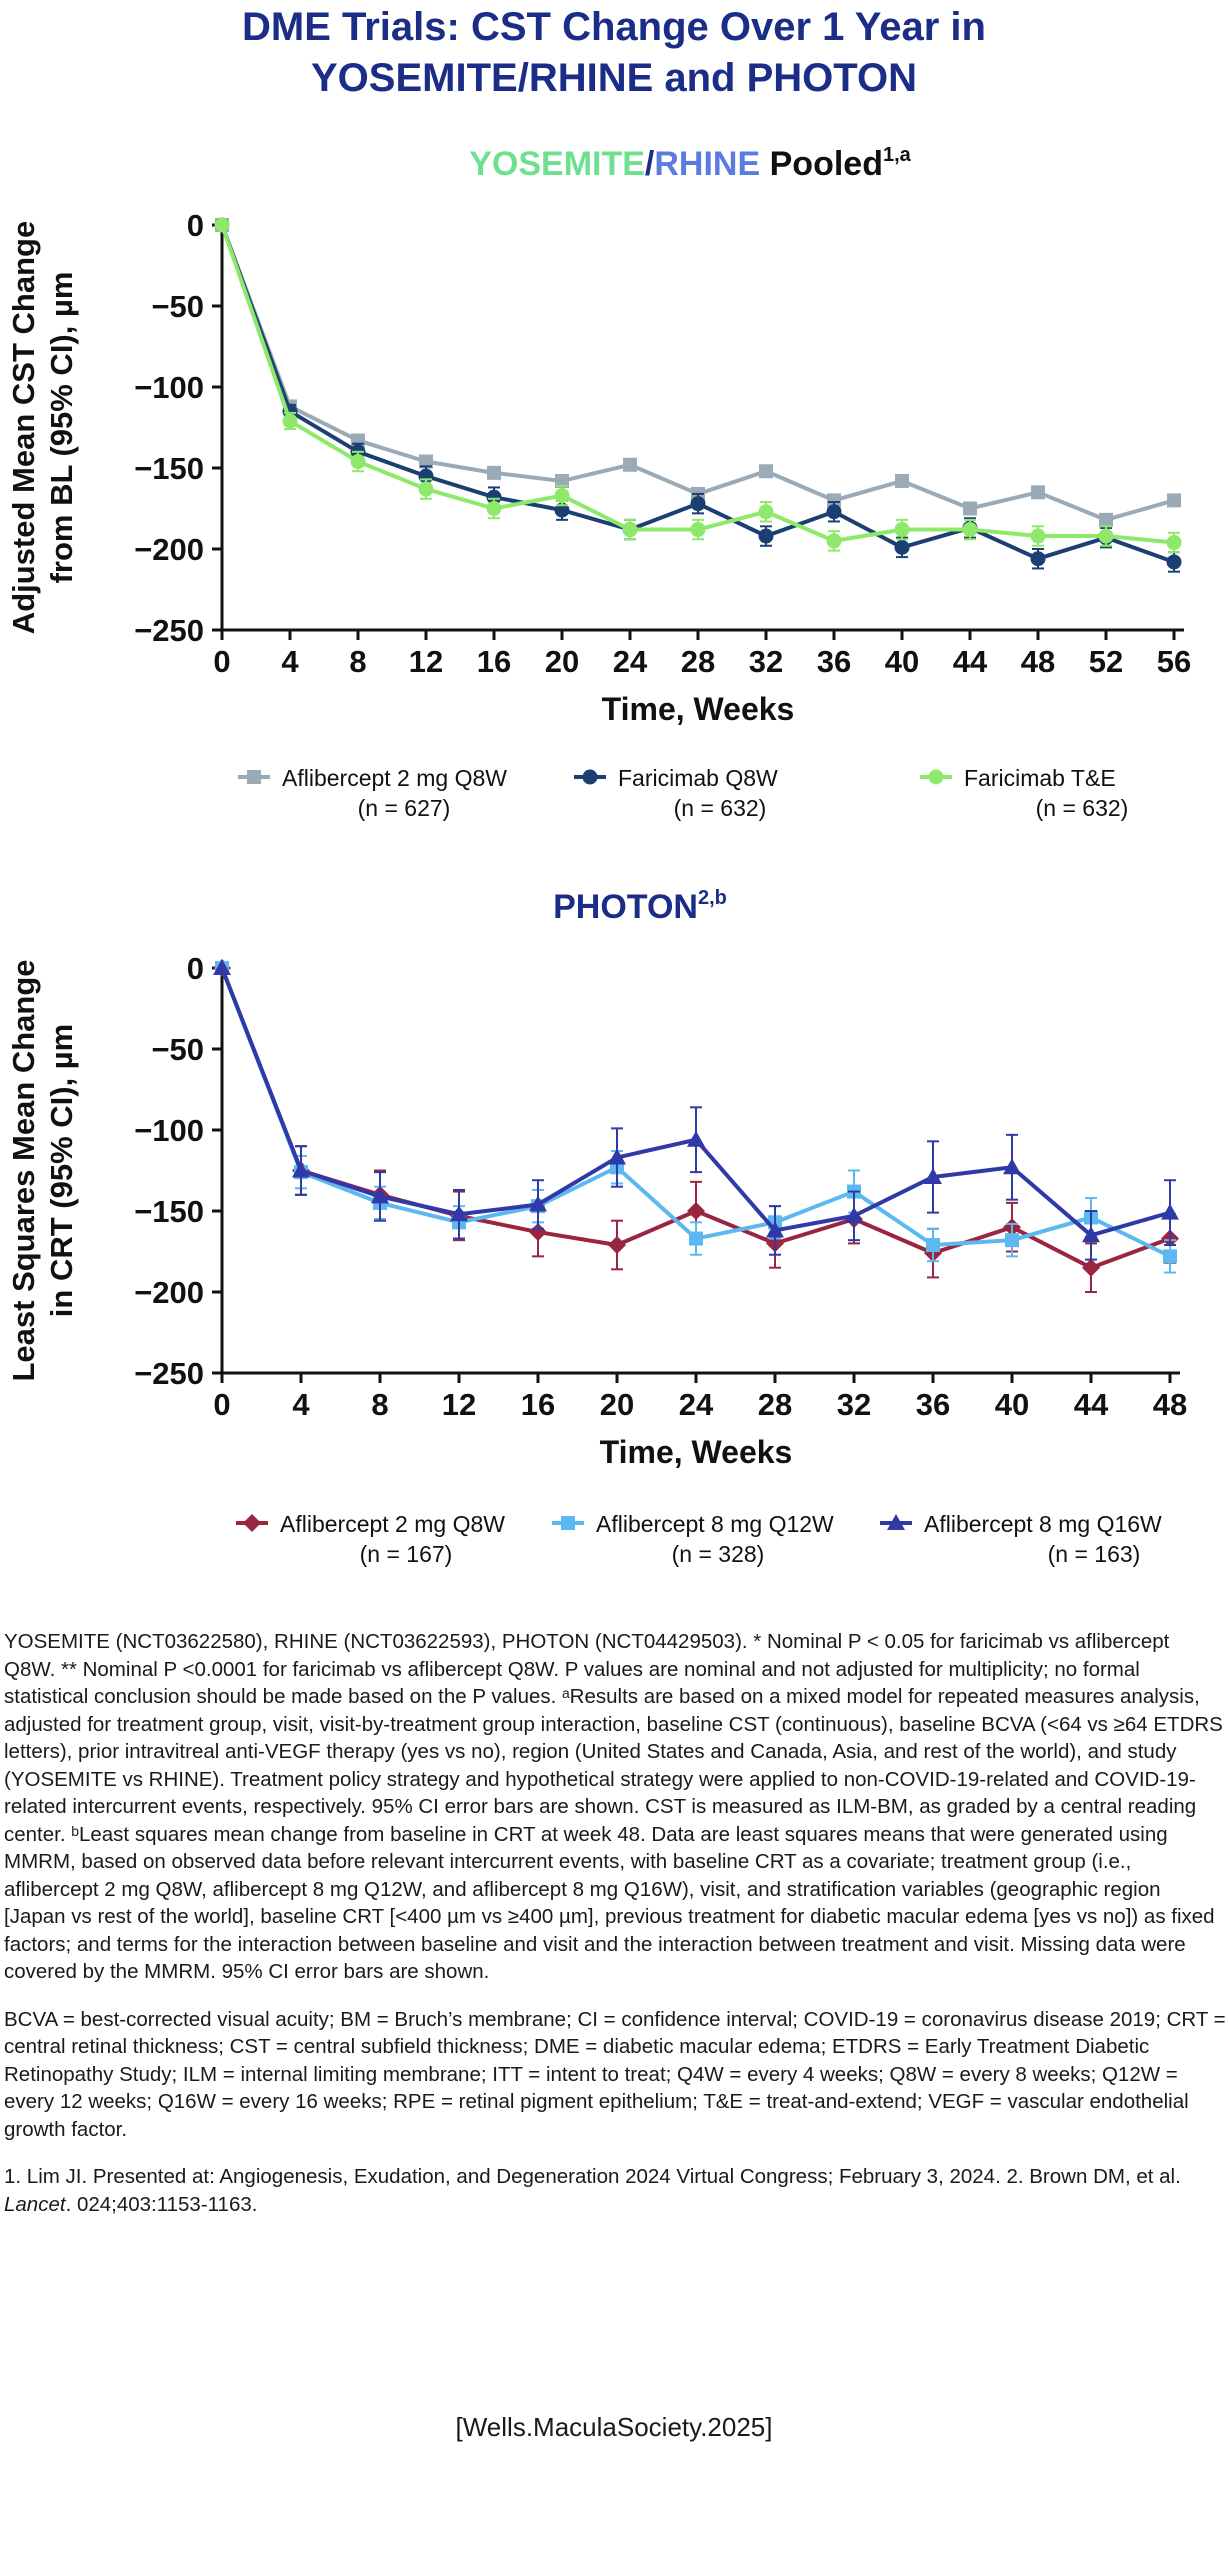 This screenshot has width=1228, height=2560. What do you see at coordinates (1106, 661) in the screenshot?
I see `x-tick-label: 52` at bounding box center [1106, 661].